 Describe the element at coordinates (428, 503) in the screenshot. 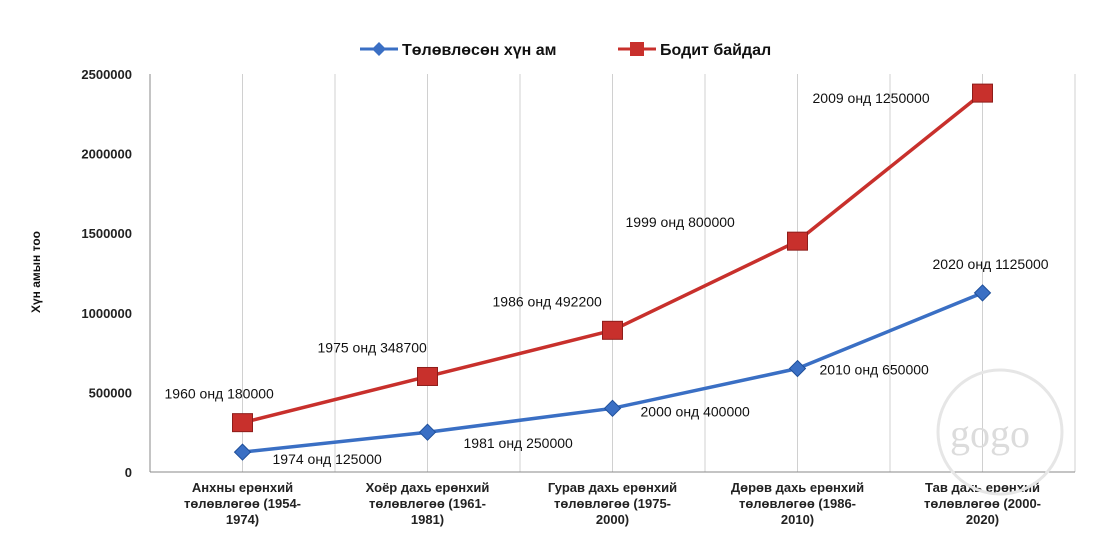

I see `x-category-label: Хоёр дахь ерөнхий төлөвлөгөө (1961-1981)` at that location.